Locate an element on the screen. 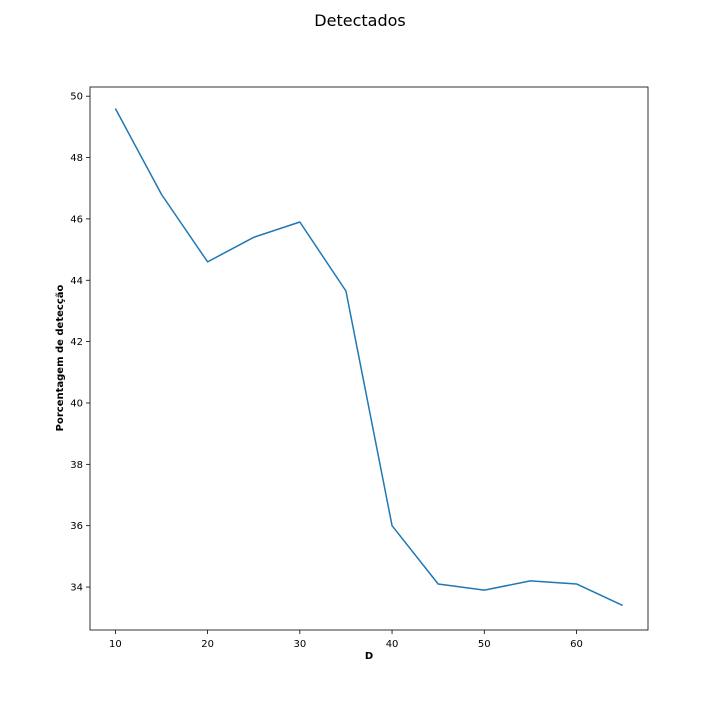 The height and width of the screenshot is (720, 720). y-tick-label: 44 is located at coordinates (76, 281).